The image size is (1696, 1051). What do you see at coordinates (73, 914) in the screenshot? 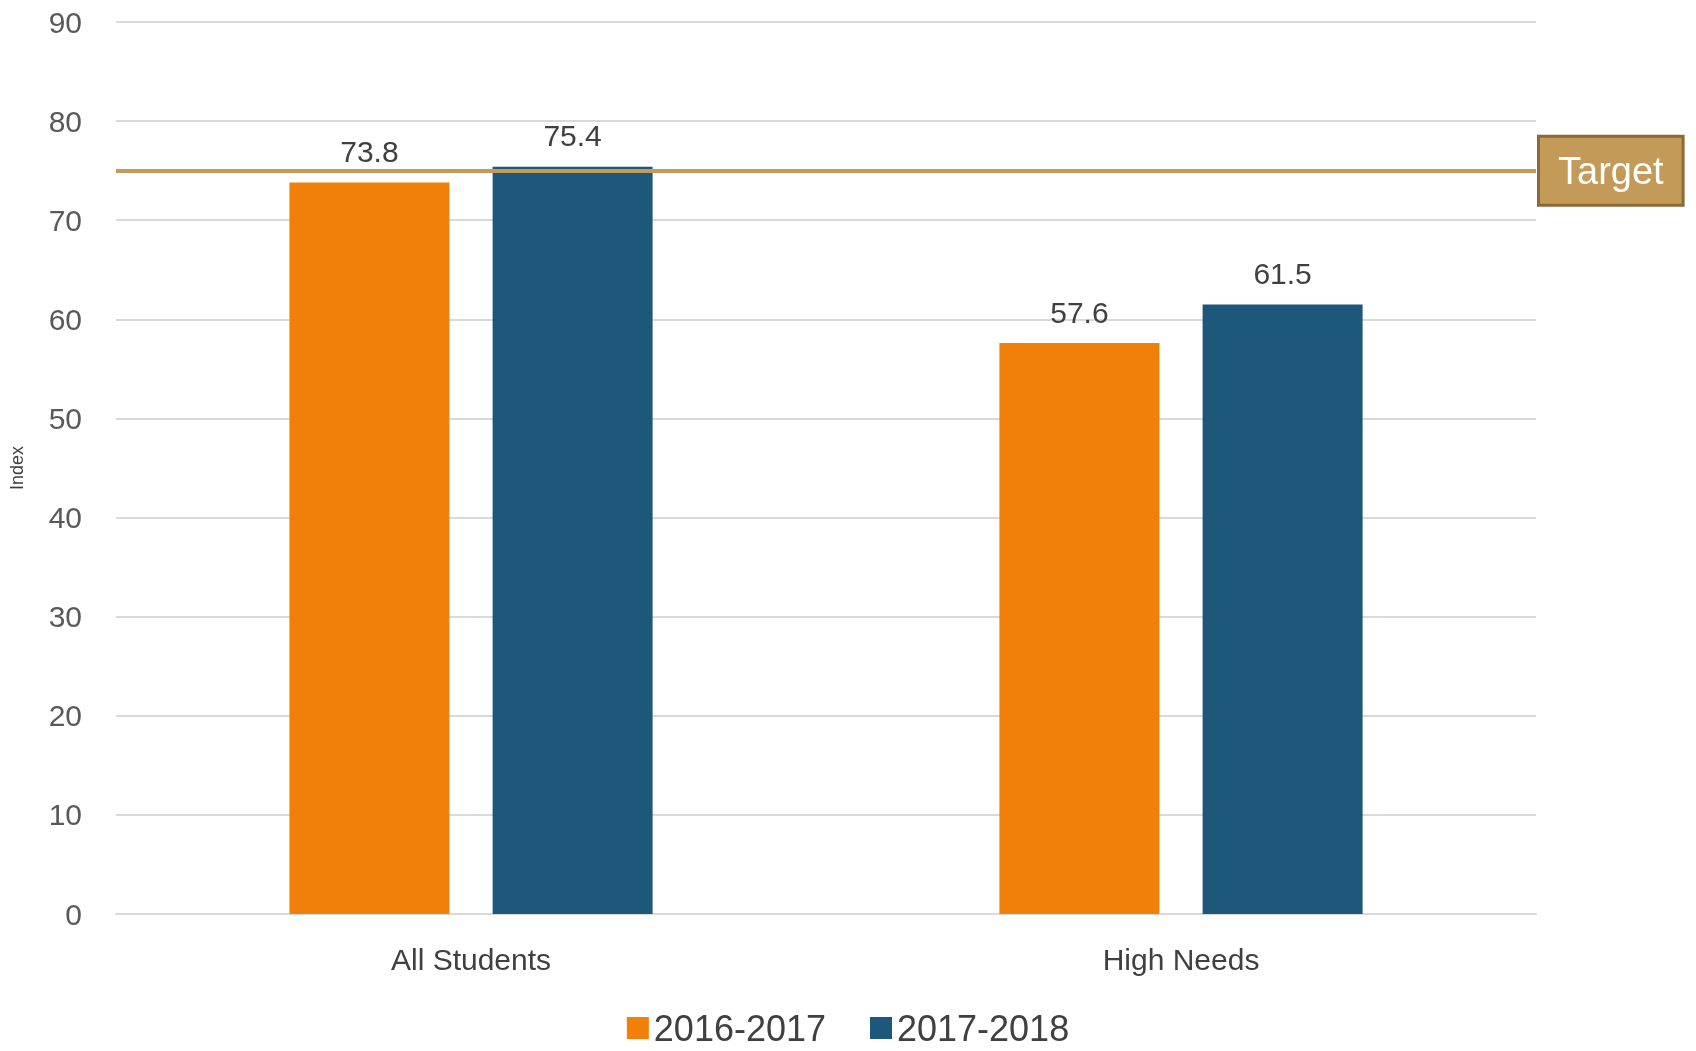
I see `y-tick-label: 0` at bounding box center [73, 914].